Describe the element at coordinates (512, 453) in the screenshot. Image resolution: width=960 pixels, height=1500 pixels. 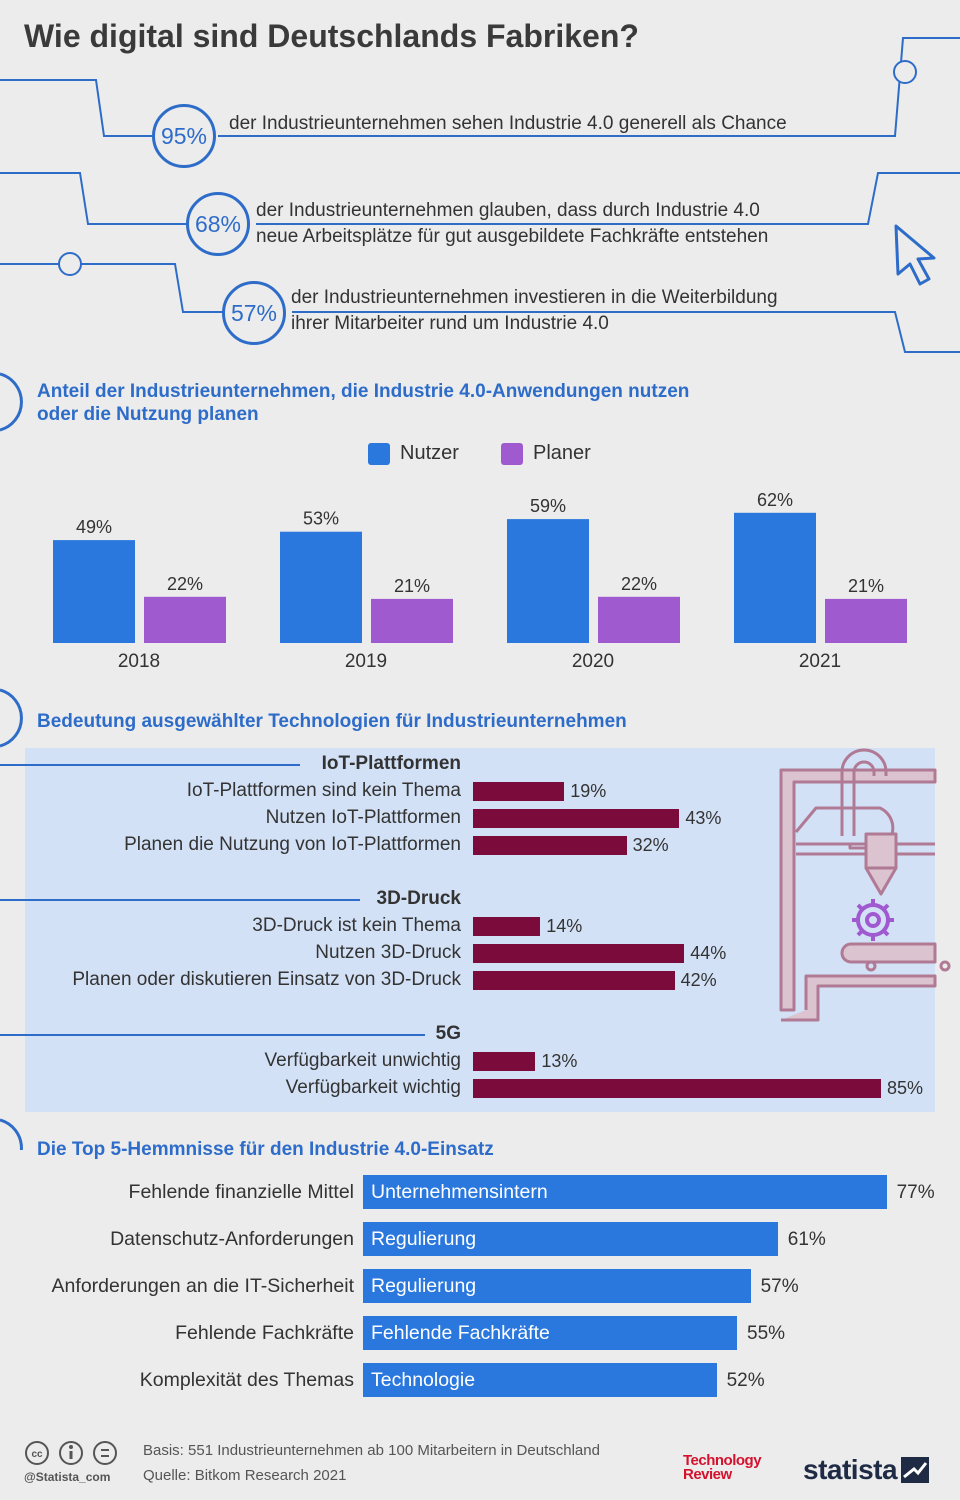
I see `legend-swatch-planer` at that location.